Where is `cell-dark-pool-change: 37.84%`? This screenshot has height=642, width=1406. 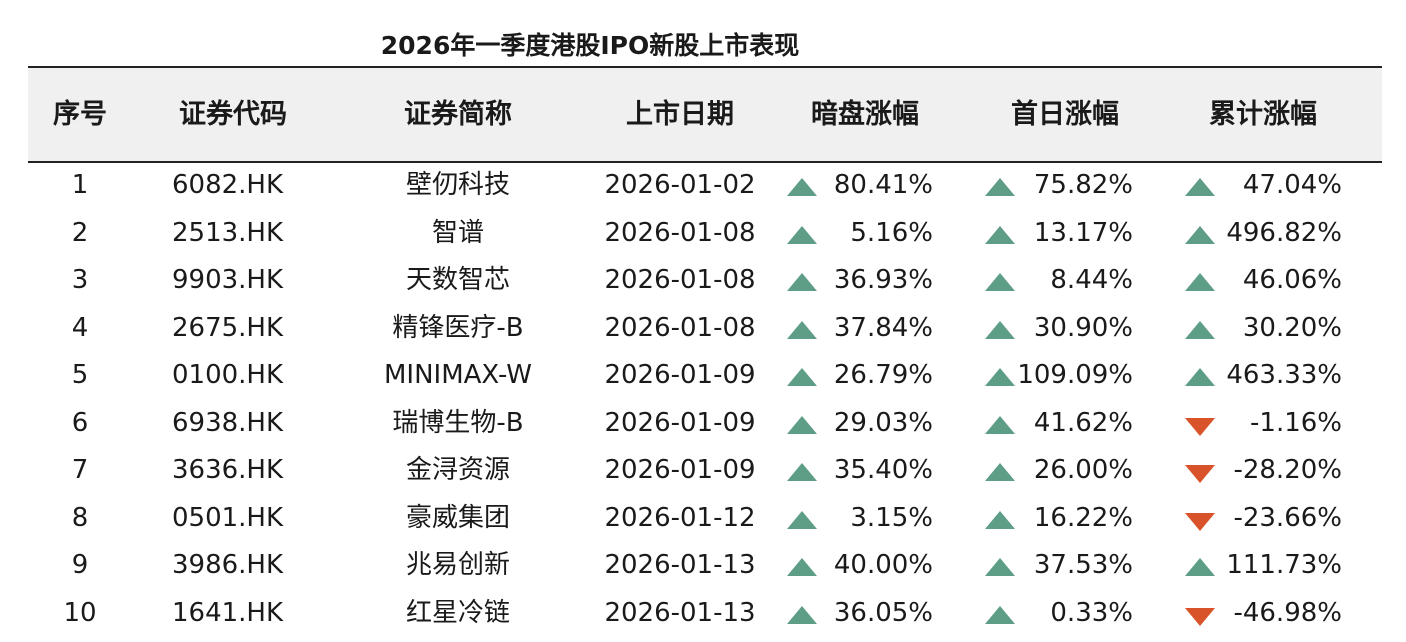
cell-dark-pool-change: 37.84% is located at coordinates (860, 329).